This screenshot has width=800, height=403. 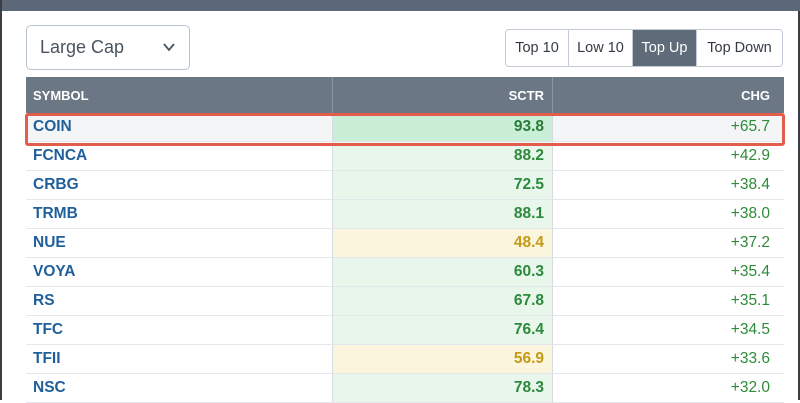 What do you see at coordinates (668, 127) in the screenshot?
I see `change-value: +65.7` at bounding box center [668, 127].